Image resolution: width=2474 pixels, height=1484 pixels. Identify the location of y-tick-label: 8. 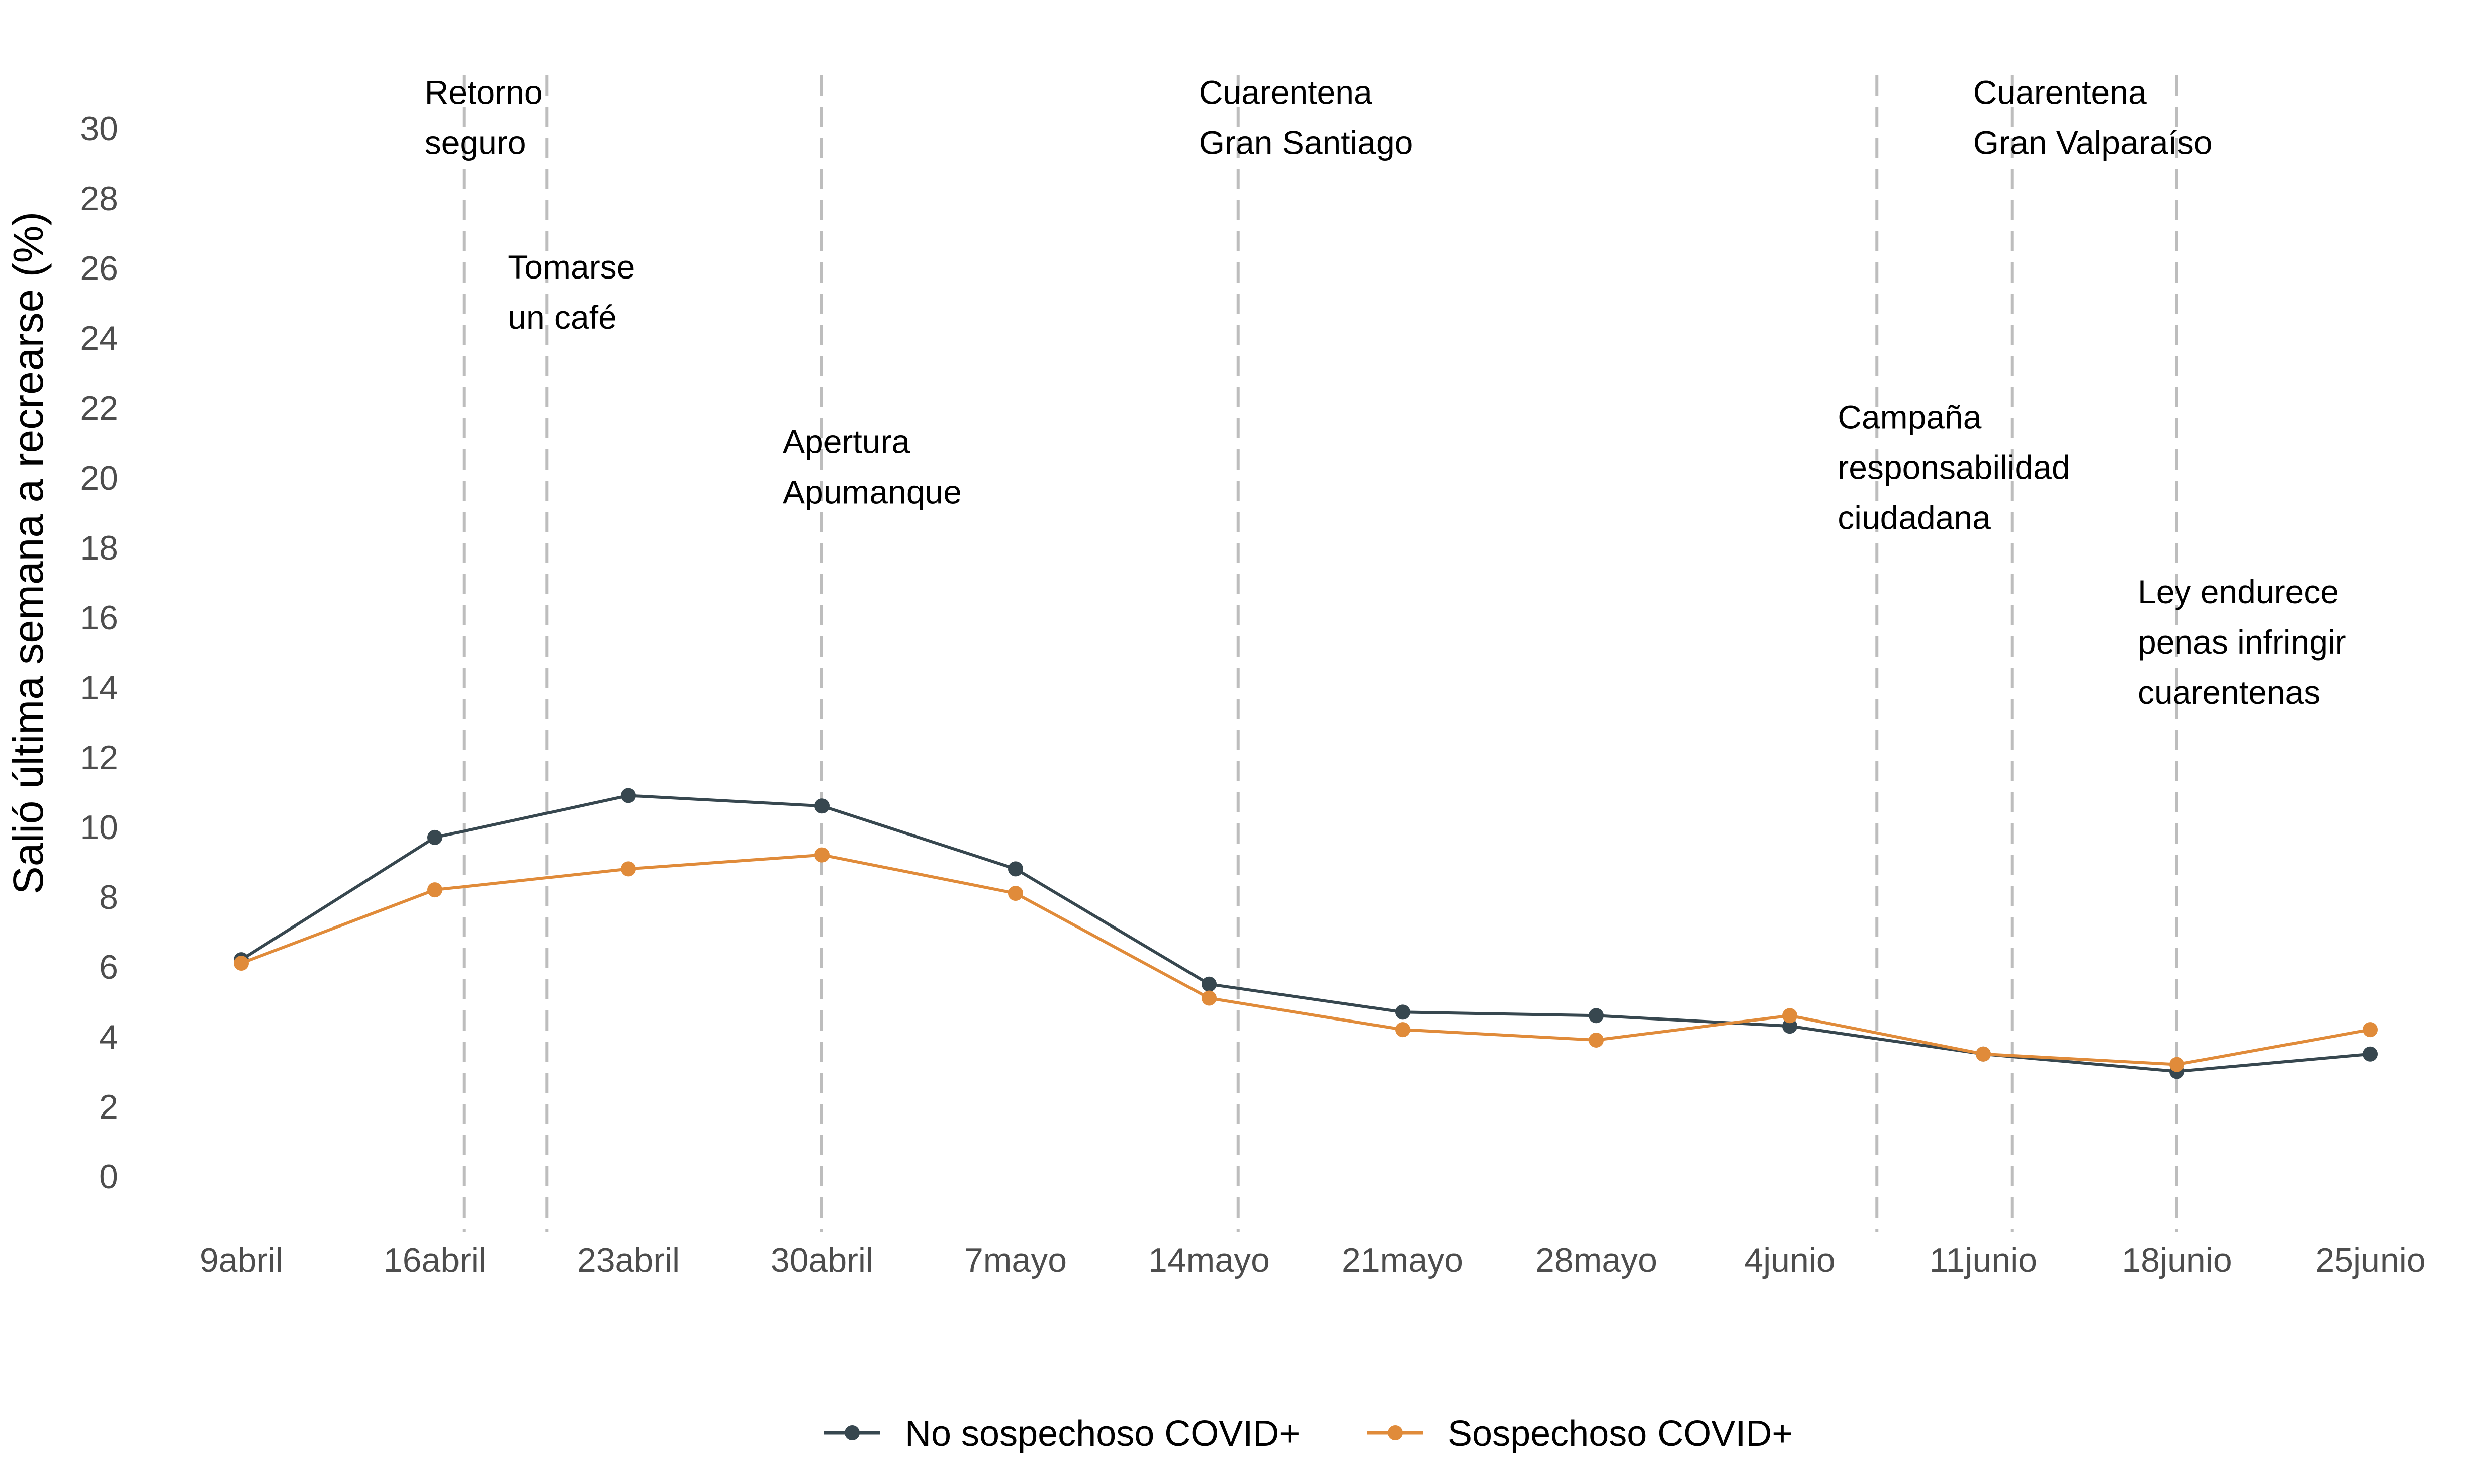
(108, 897).